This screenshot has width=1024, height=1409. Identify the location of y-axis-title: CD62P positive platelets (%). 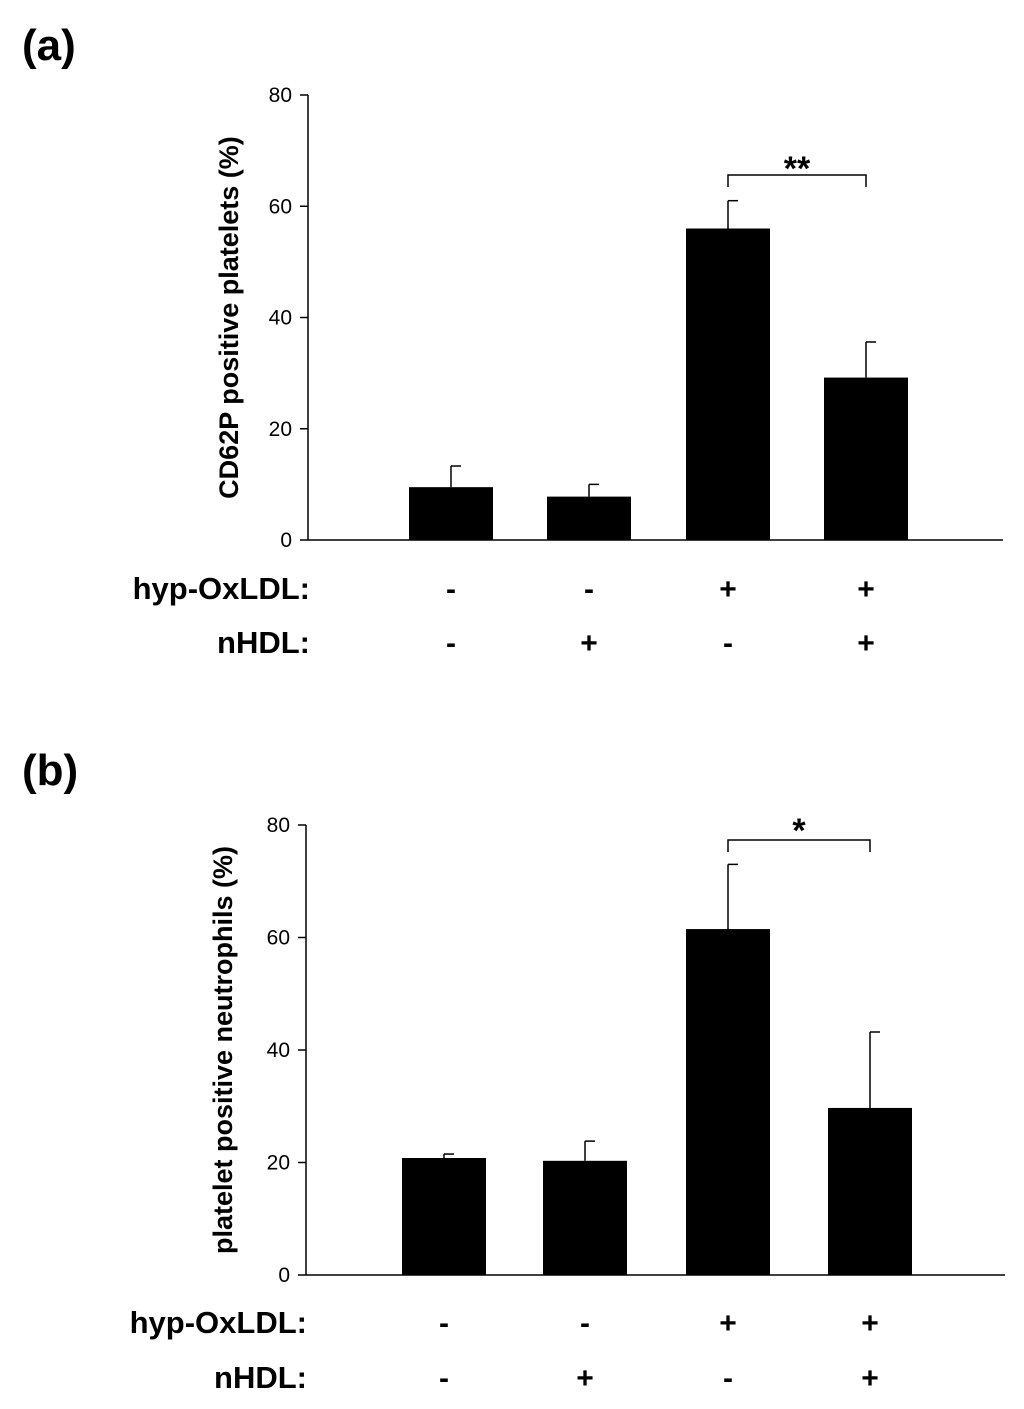
(229, 317).